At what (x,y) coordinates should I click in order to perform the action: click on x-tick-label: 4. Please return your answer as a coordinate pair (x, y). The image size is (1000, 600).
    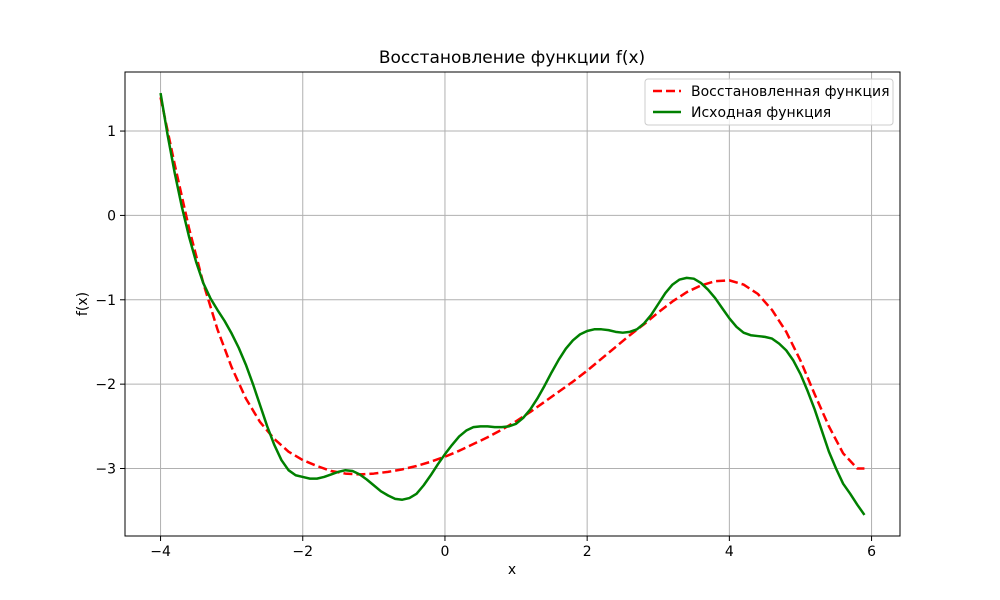
    Looking at the image, I should click on (729, 552).